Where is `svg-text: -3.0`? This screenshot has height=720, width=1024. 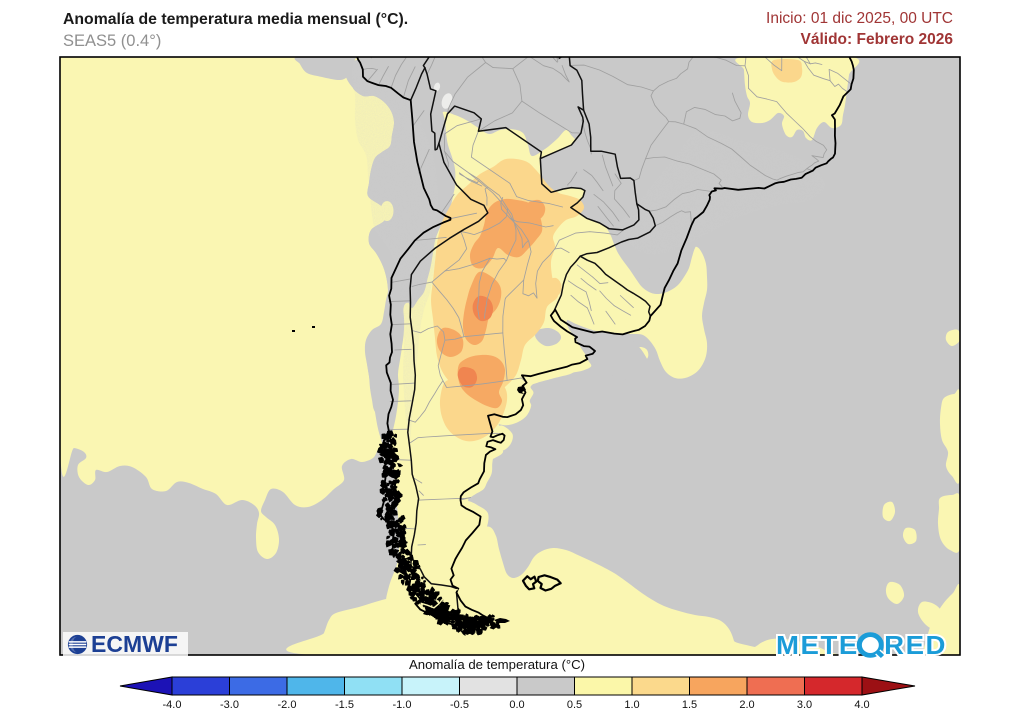
svg-text: -3.0 is located at coordinates (229, 705).